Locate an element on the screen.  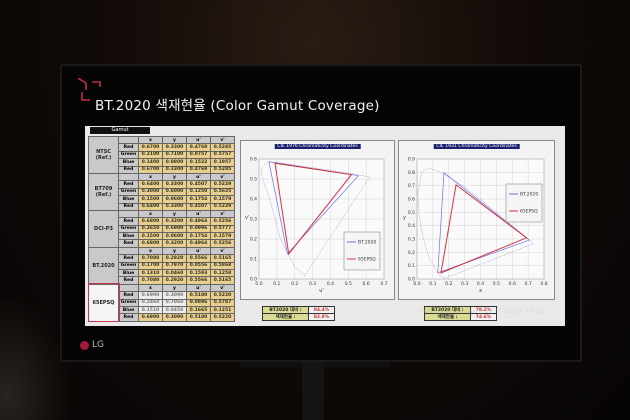
coordinate-value: 0.5777 is located at coordinates (222, 229).